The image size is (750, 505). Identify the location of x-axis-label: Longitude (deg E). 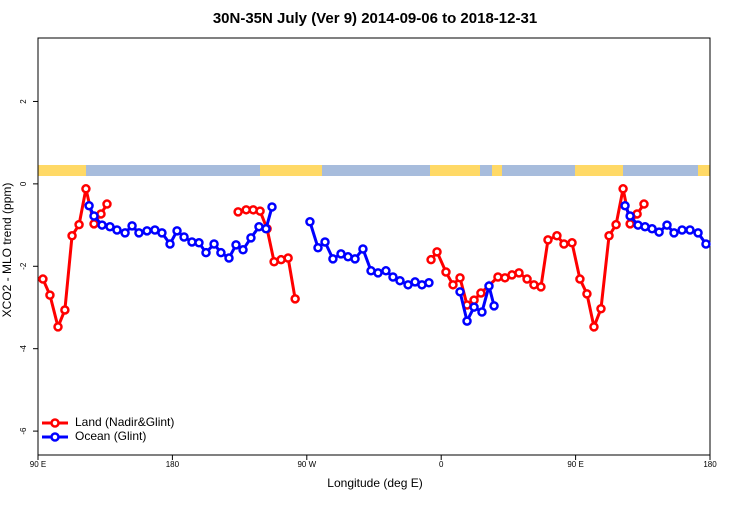
(374, 483).